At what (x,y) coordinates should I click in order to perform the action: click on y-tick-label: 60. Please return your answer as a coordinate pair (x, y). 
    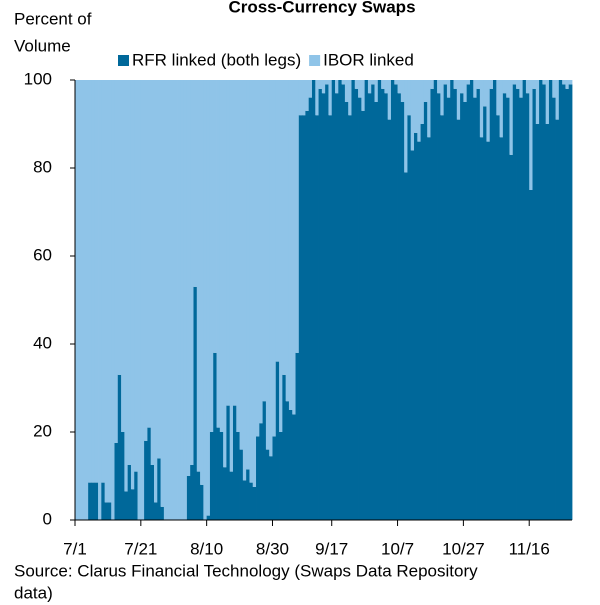
    Looking at the image, I should click on (42, 254).